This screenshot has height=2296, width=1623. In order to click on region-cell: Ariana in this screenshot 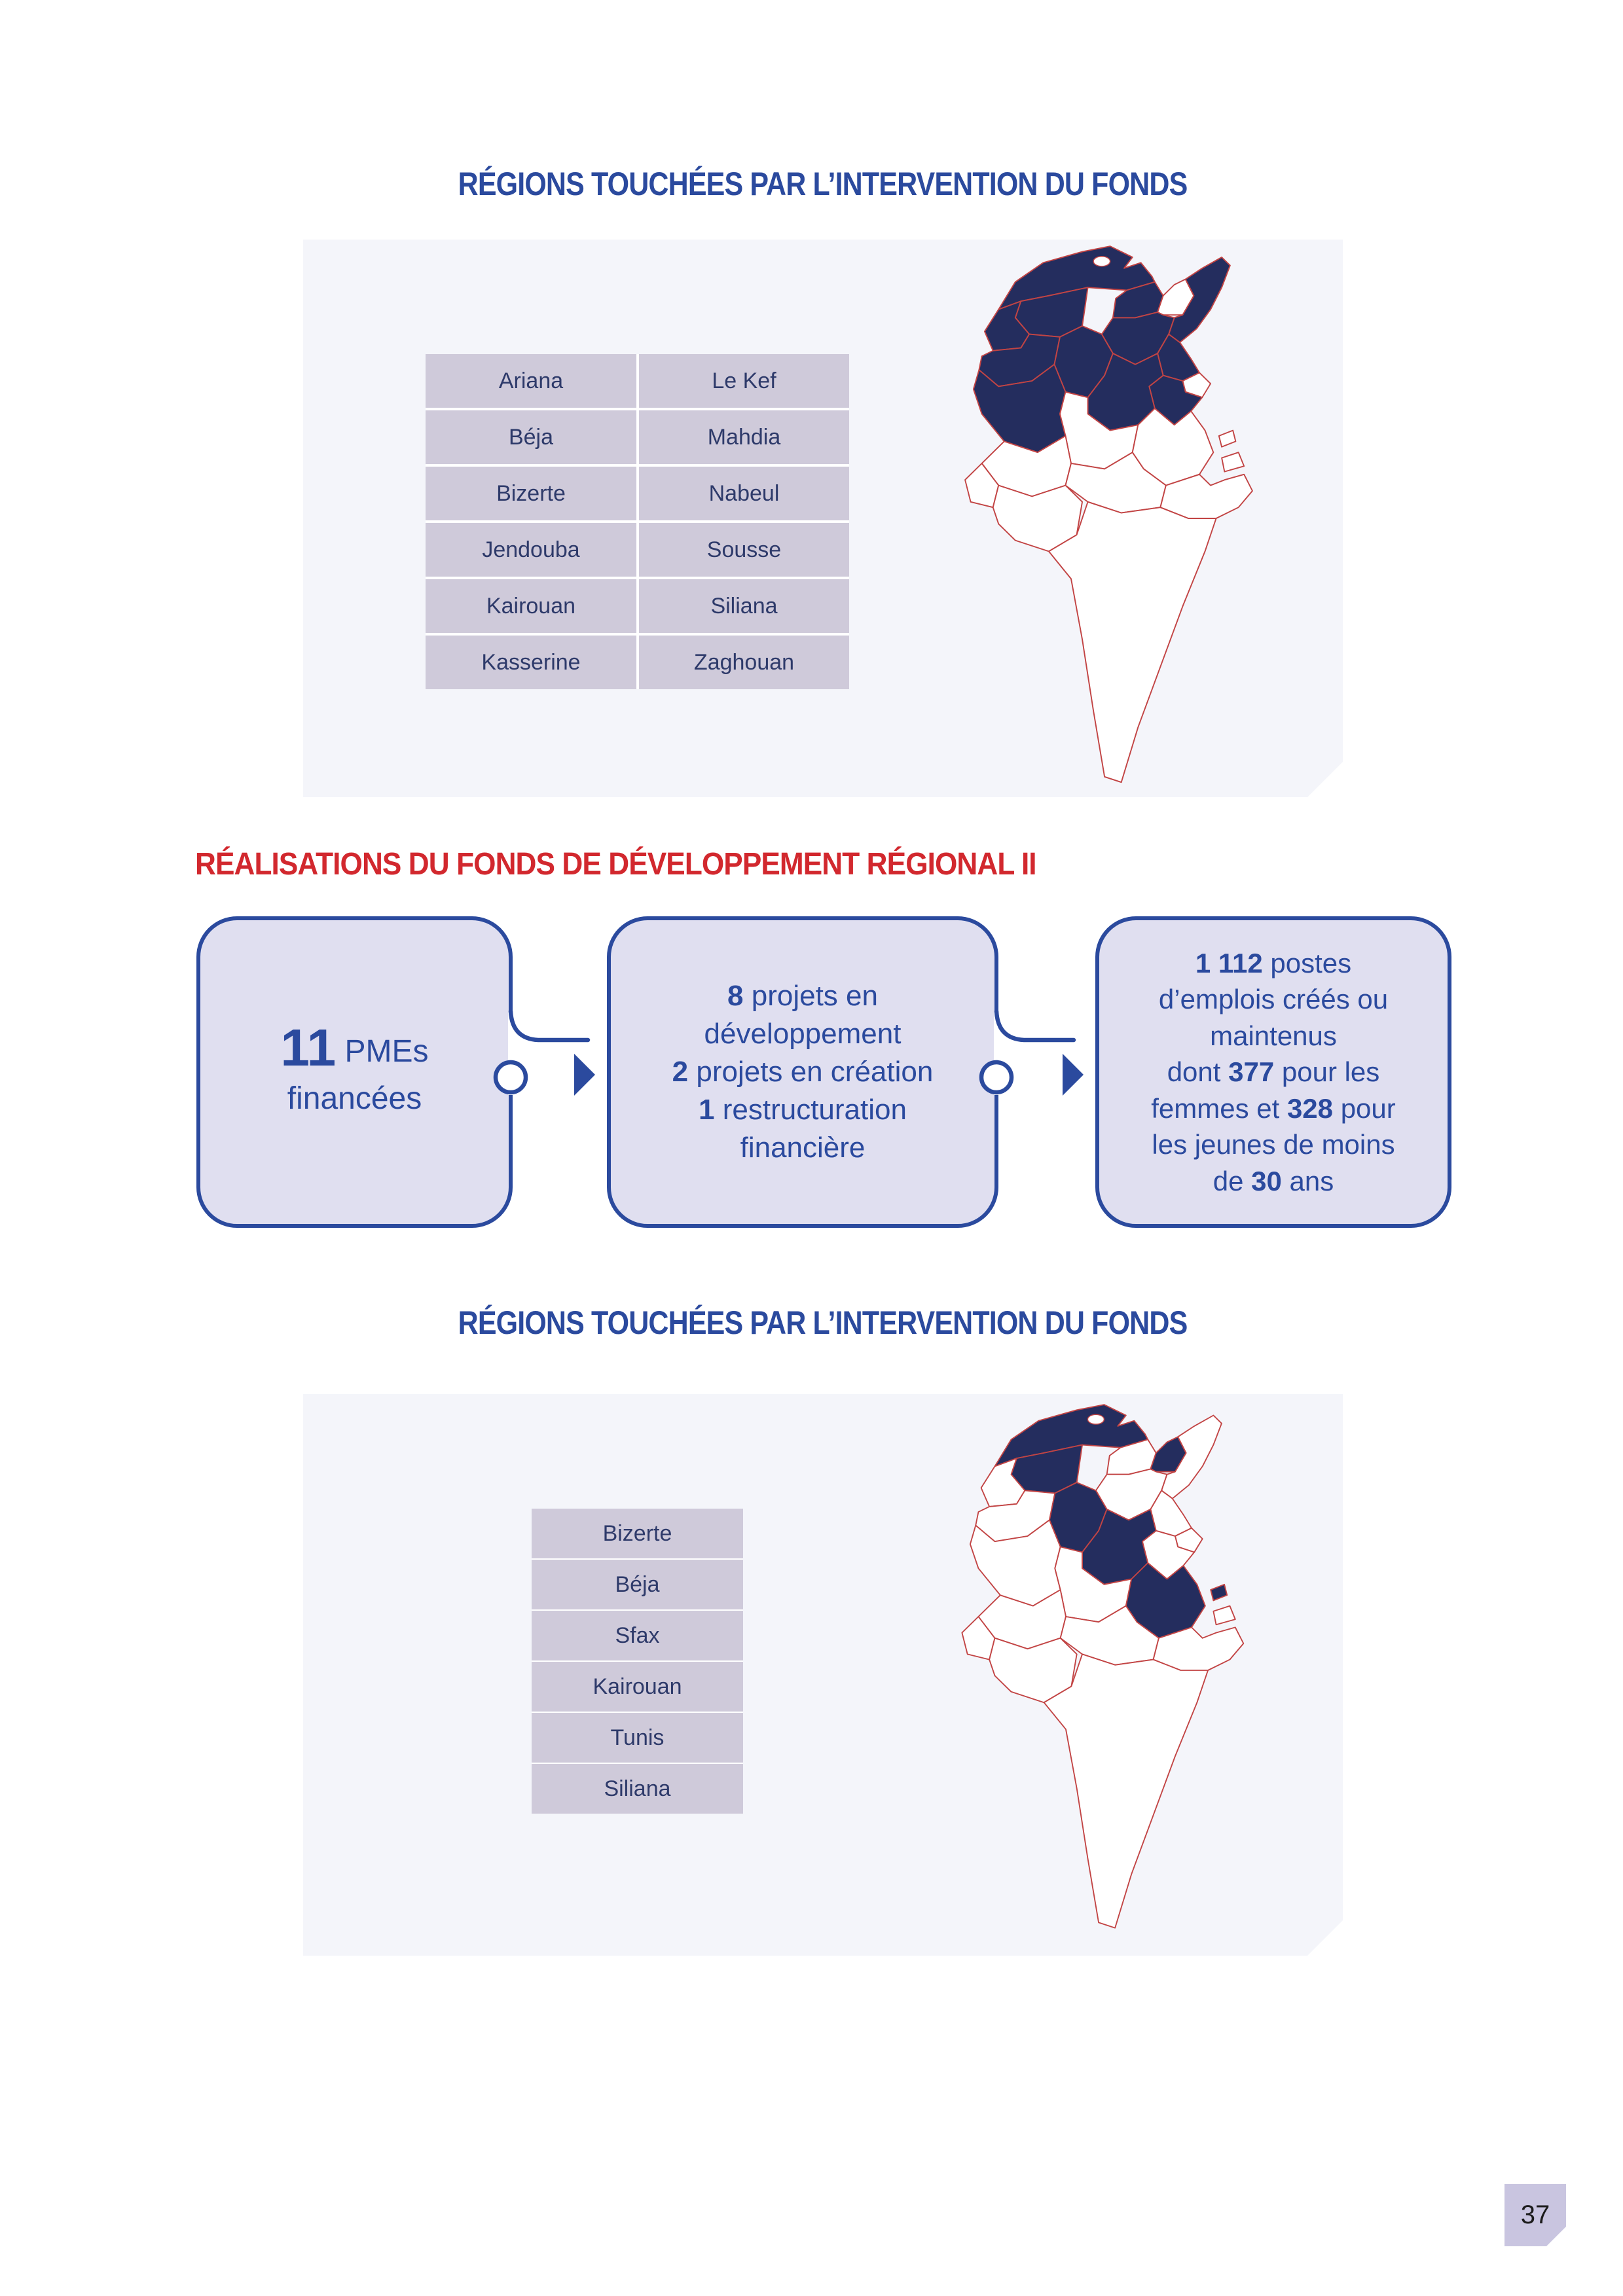, I will do `click(531, 381)`.